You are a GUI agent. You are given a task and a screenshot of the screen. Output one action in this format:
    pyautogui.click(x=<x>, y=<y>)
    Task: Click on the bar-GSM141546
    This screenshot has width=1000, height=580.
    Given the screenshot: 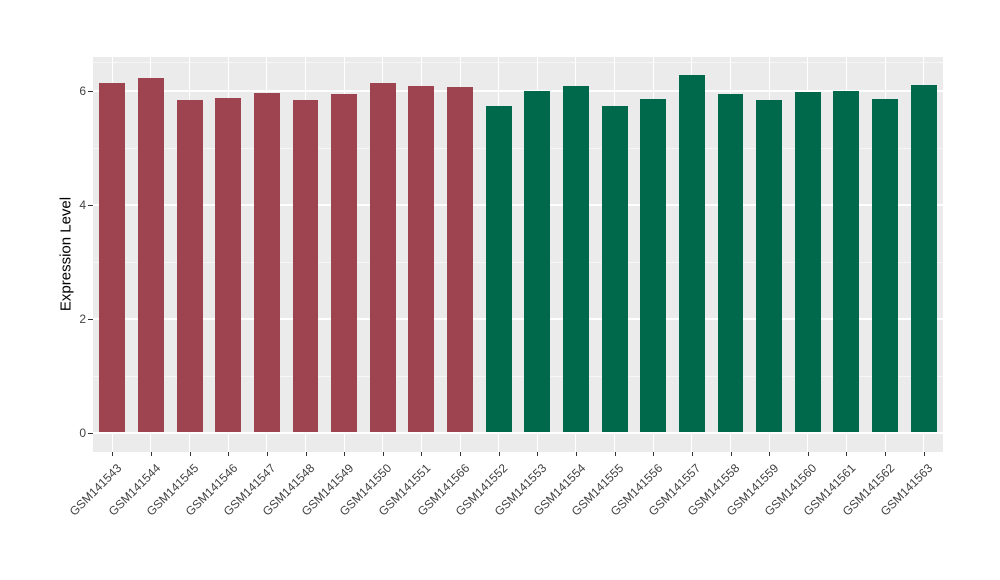 What is the action you would take?
    pyautogui.click(x=228, y=265)
    